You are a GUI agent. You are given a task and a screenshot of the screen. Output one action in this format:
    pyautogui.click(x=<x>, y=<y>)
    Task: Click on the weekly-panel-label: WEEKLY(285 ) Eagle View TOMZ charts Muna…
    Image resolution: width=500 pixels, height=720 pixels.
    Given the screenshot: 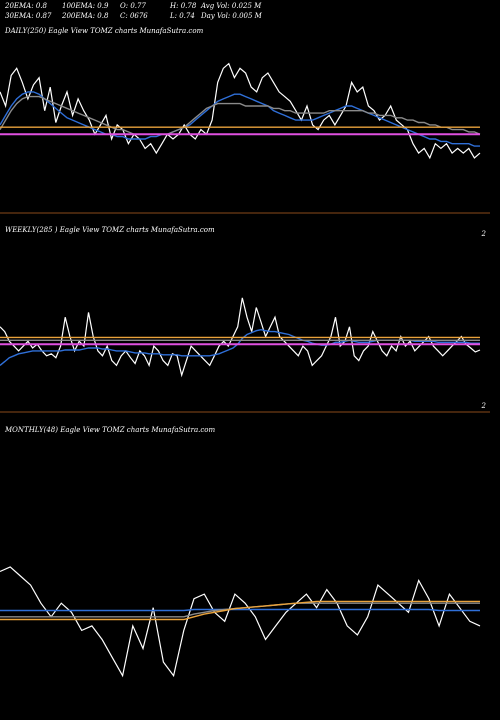 What is the action you would take?
    pyautogui.click(x=110, y=230)
    